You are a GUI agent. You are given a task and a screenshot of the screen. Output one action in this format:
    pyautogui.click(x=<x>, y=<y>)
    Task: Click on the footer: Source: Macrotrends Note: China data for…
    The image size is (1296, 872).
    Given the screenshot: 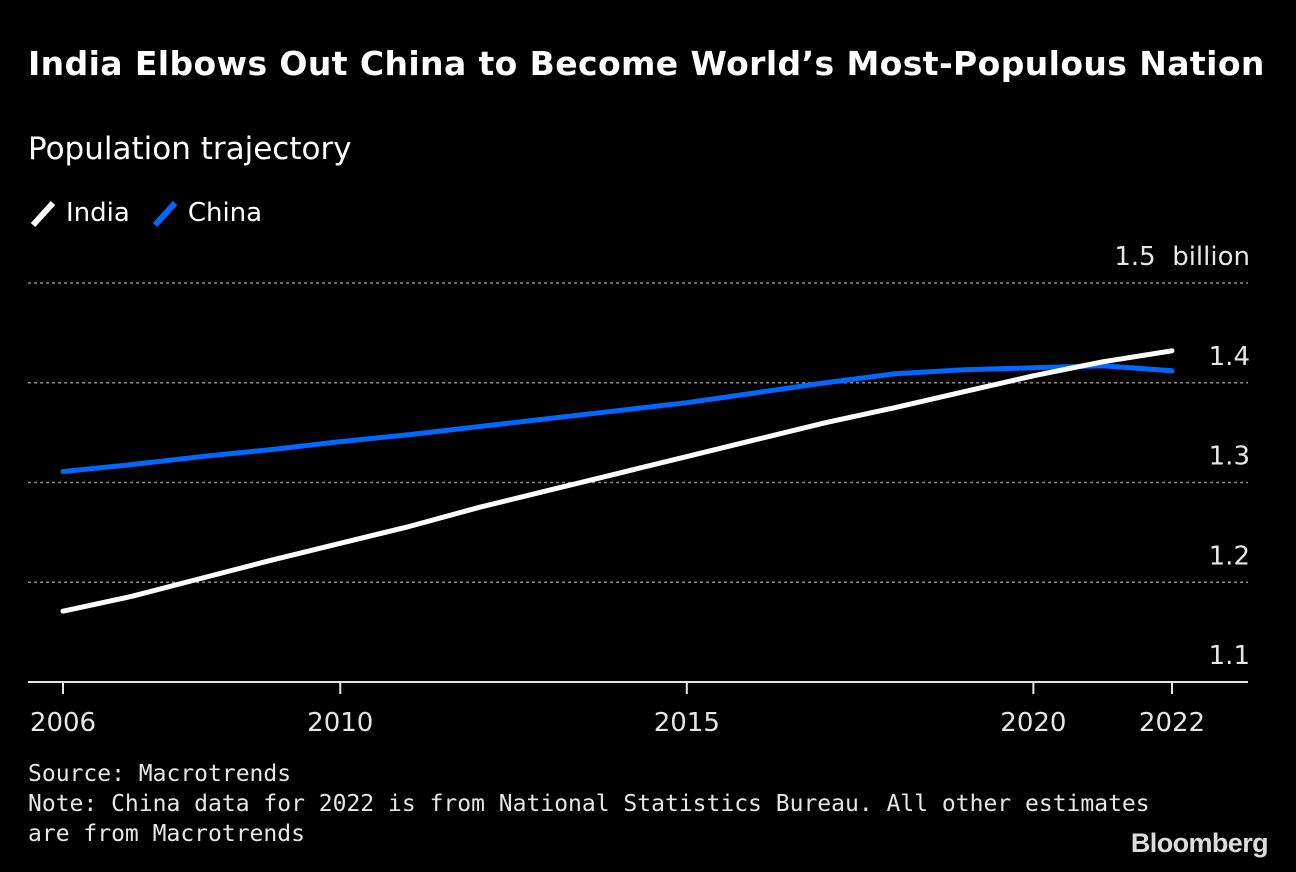 What is the action you would take?
    pyautogui.click(x=589, y=804)
    